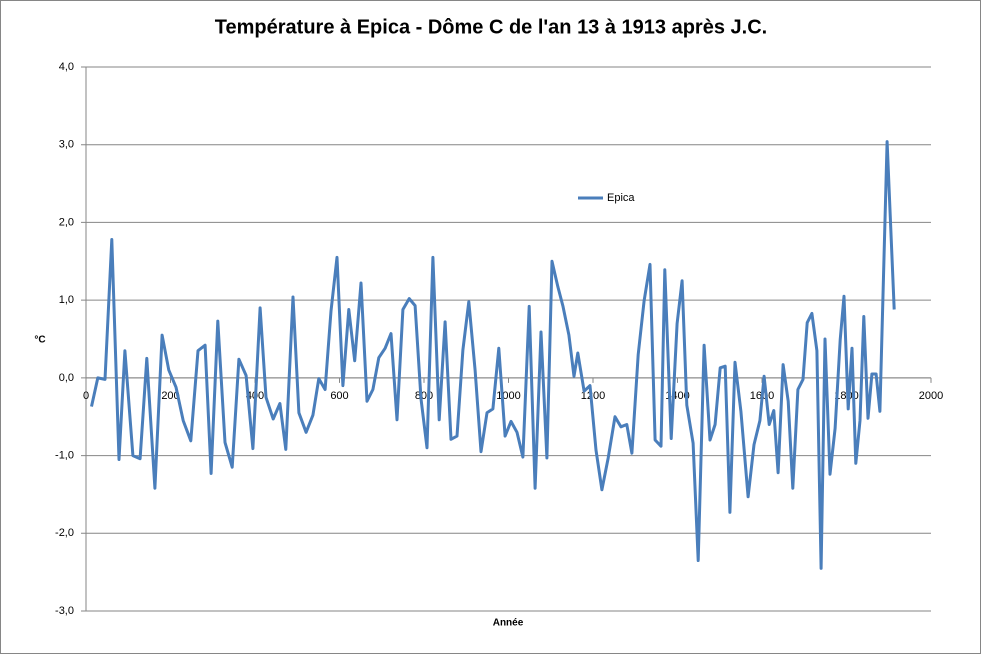 The image size is (982, 655). I want to click on x-tick-label: 2000, so click(931, 396).